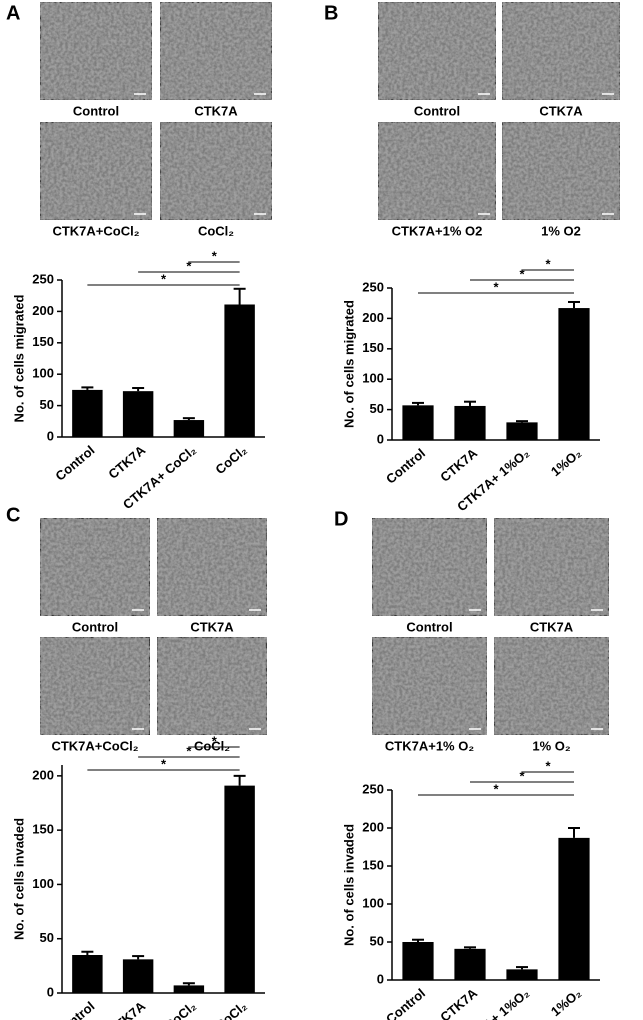 Image resolution: width=643 pixels, height=1020 pixels. I want to click on image-label: 1% O₂, so click(551, 745).